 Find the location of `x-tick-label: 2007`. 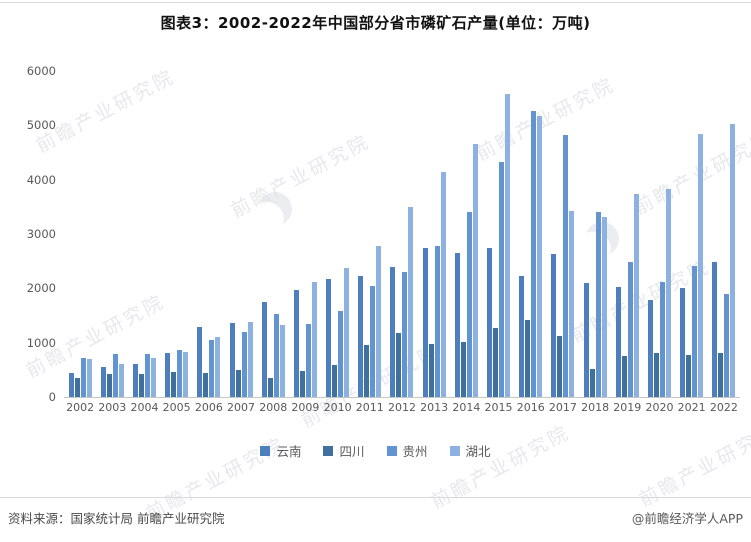

x-tick-label: 2007 is located at coordinates (241, 407).